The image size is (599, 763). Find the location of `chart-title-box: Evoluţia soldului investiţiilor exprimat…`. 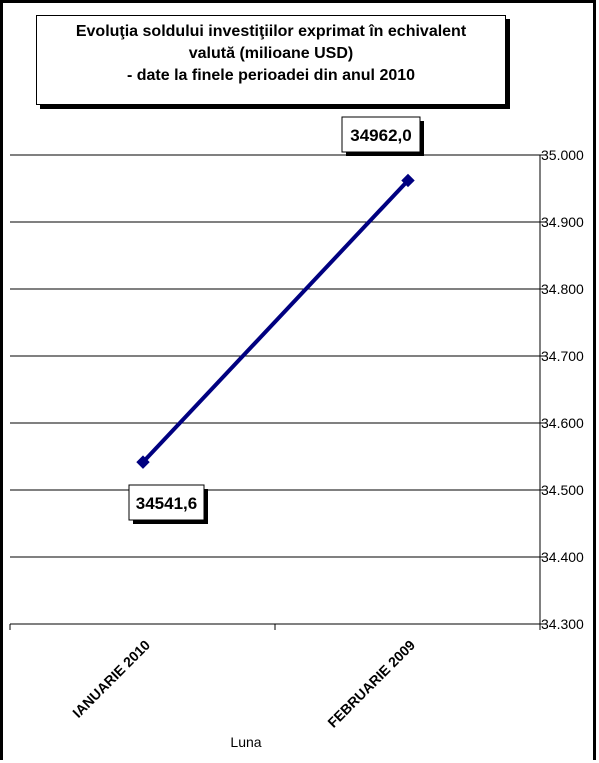

chart-title-box: Evoluţia soldului investiţiilor exprimat… is located at coordinates (271, 60).